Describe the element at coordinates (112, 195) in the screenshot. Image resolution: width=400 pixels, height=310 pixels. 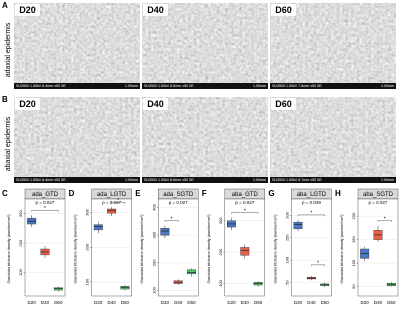
I see `panel-title: ada_LGTD` at that location.